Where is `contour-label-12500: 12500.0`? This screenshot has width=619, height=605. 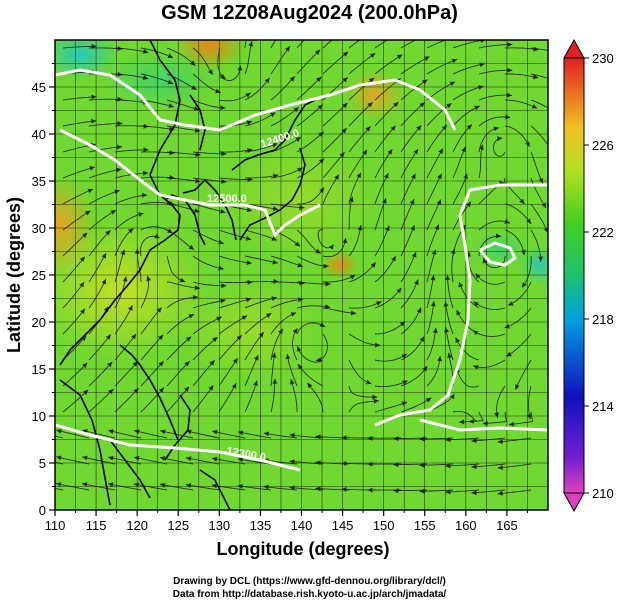 contour-label-12500: 12500.0 is located at coordinates (227, 199).